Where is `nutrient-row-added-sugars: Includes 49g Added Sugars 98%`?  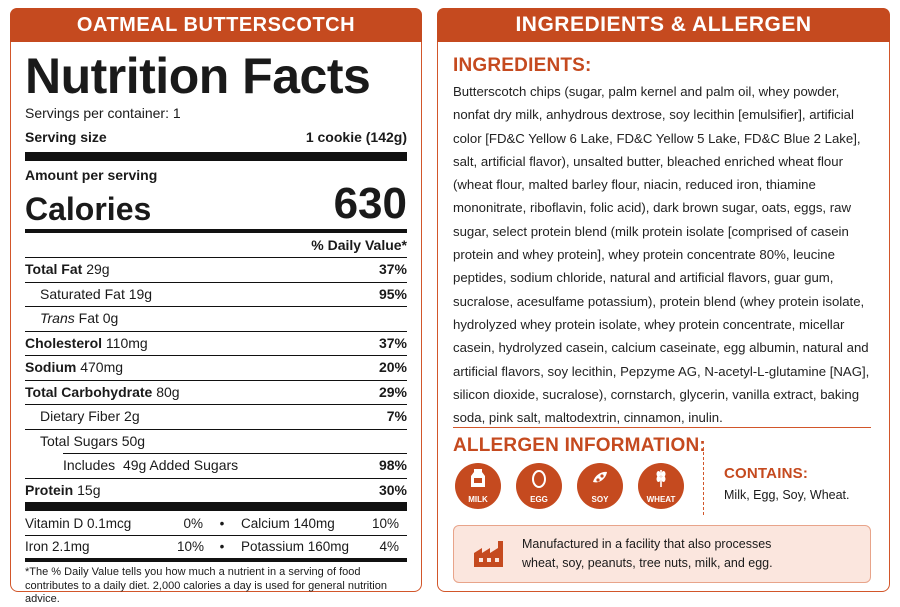
nutrient-row-added-sugars: Includes 49g Added Sugars 98% is located at coordinates (235, 465).